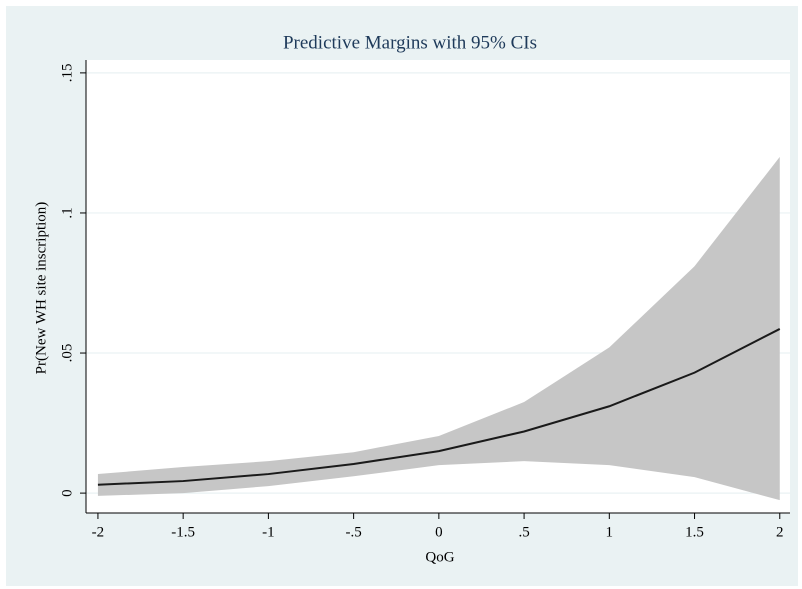 Image resolution: width=802 pixels, height=589 pixels. What do you see at coordinates (610, 532) in the screenshot?
I see `x-tick-label: 1` at bounding box center [610, 532].